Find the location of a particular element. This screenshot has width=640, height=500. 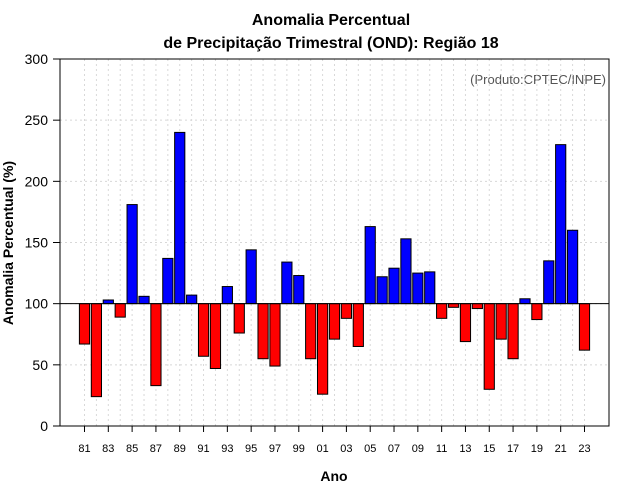

x-tick-label: 23 is located at coordinates (584, 449).